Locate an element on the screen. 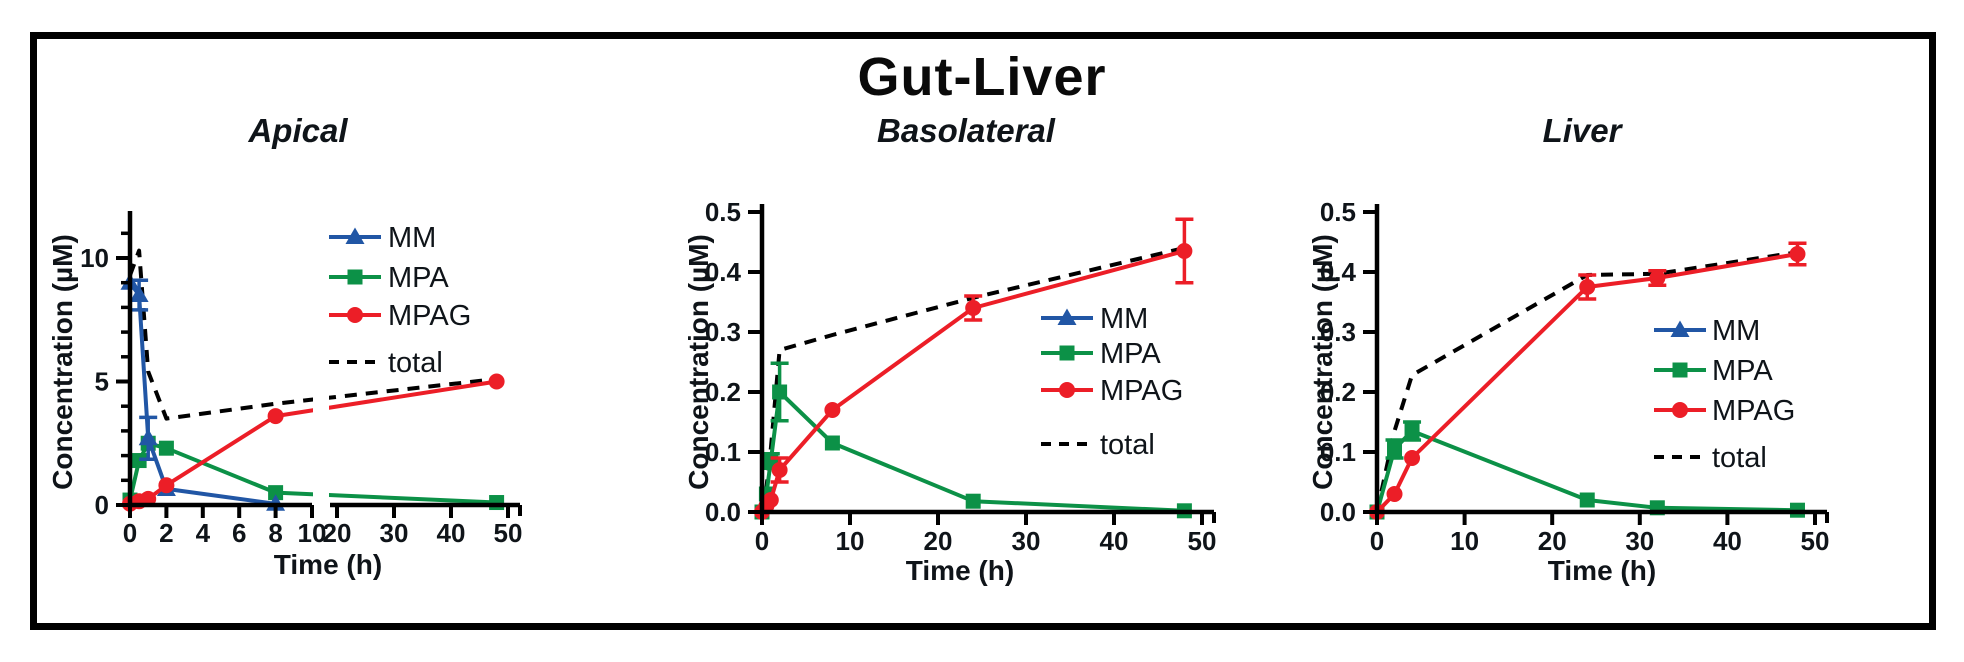  y-tick-label: 5 is located at coordinates (102, 382).